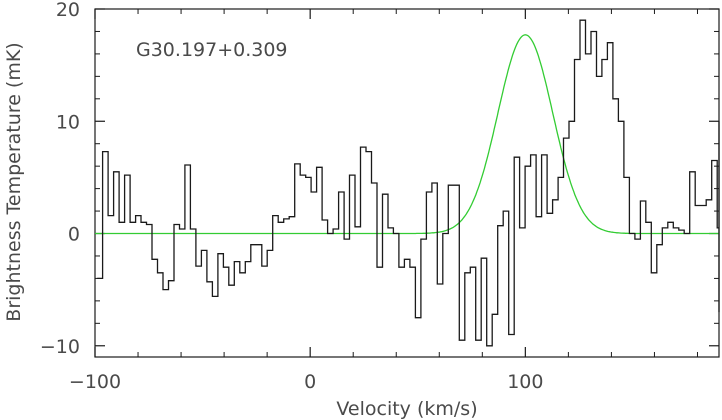 The width and height of the screenshot is (722, 420). Describe the element at coordinates (74, 235) in the screenshot. I see `y-tick-label: 0` at that location.